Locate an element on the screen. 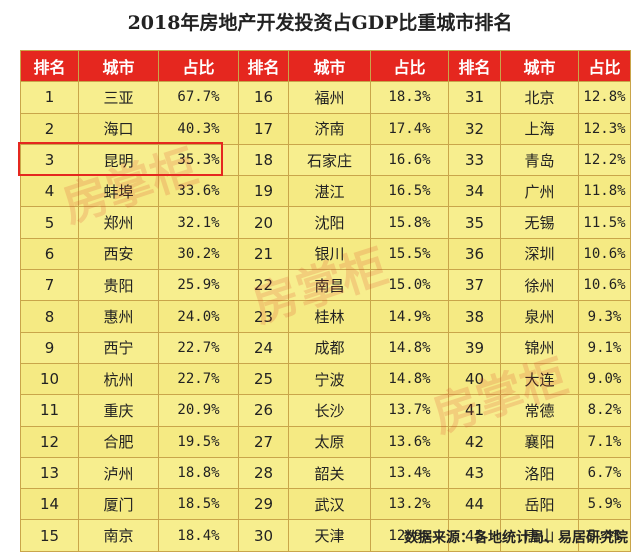 This screenshot has width=640, height=553. share-cell: 30.2% is located at coordinates (198, 254).